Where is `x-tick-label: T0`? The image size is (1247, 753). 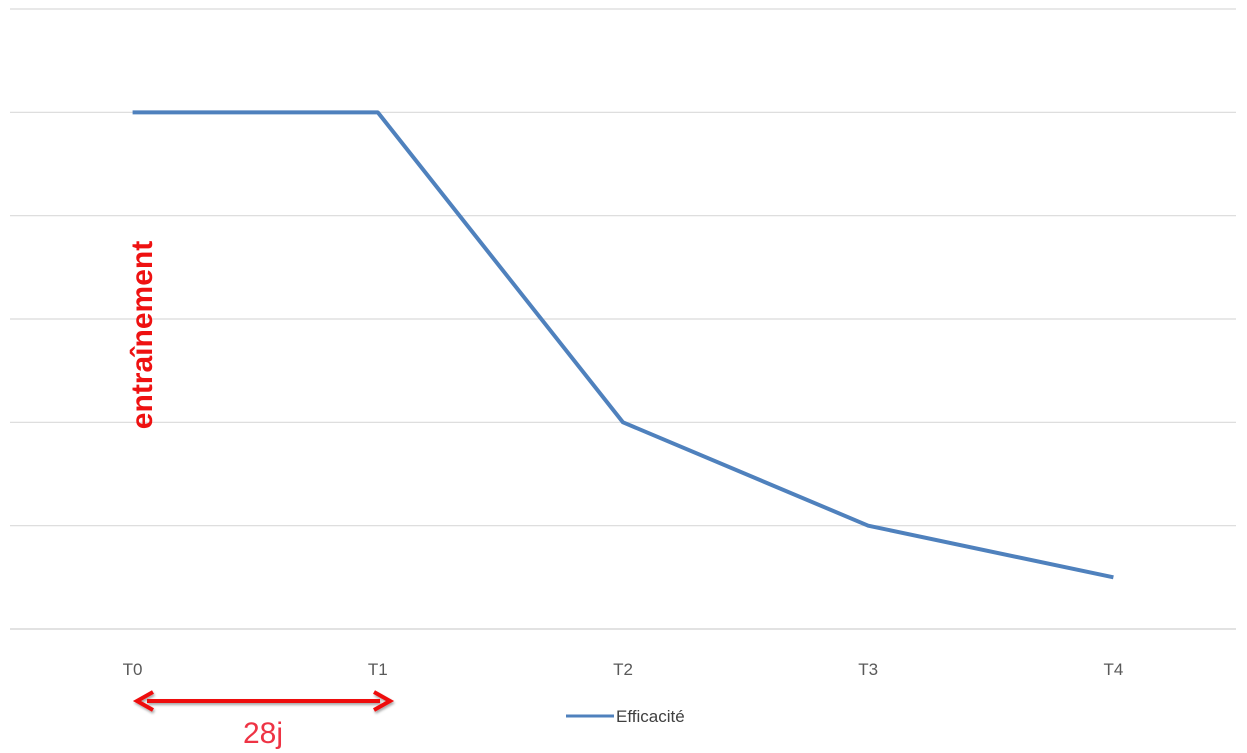
x-tick-label: T0 is located at coordinates (133, 669).